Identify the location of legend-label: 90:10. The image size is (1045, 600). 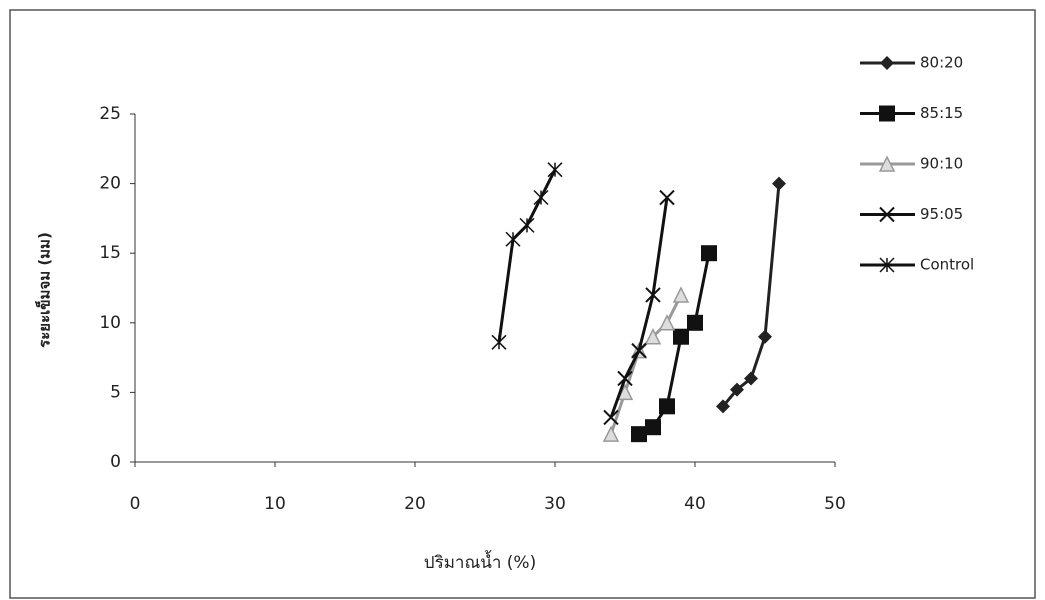
(941, 164).